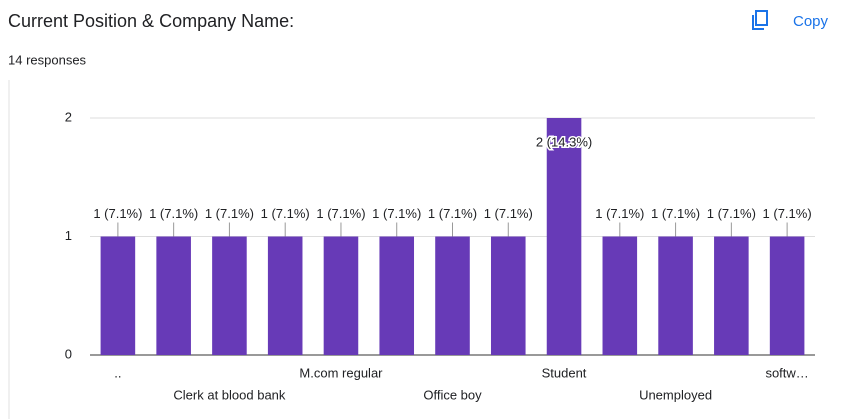 The height and width of the screenshot is (419, 851). I want to click on x-tick-label: Student, so click(564, 372).